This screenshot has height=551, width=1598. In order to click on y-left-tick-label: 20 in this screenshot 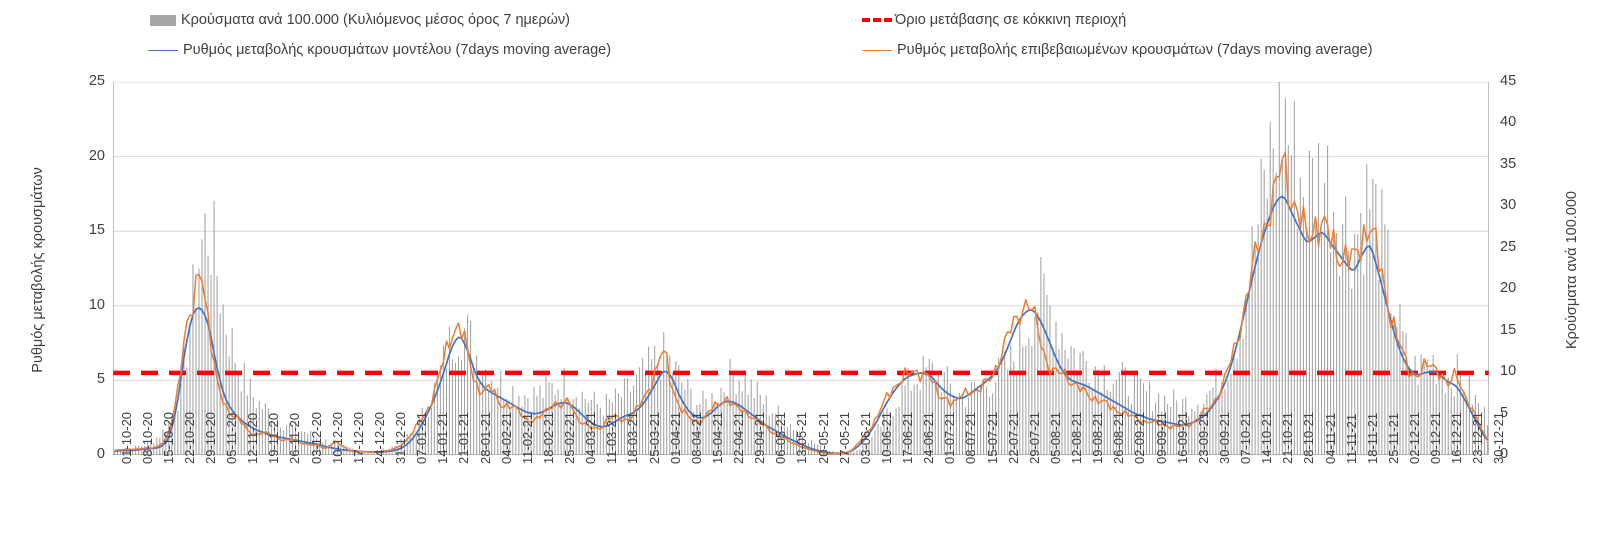, I will do `click(96, 155)`.